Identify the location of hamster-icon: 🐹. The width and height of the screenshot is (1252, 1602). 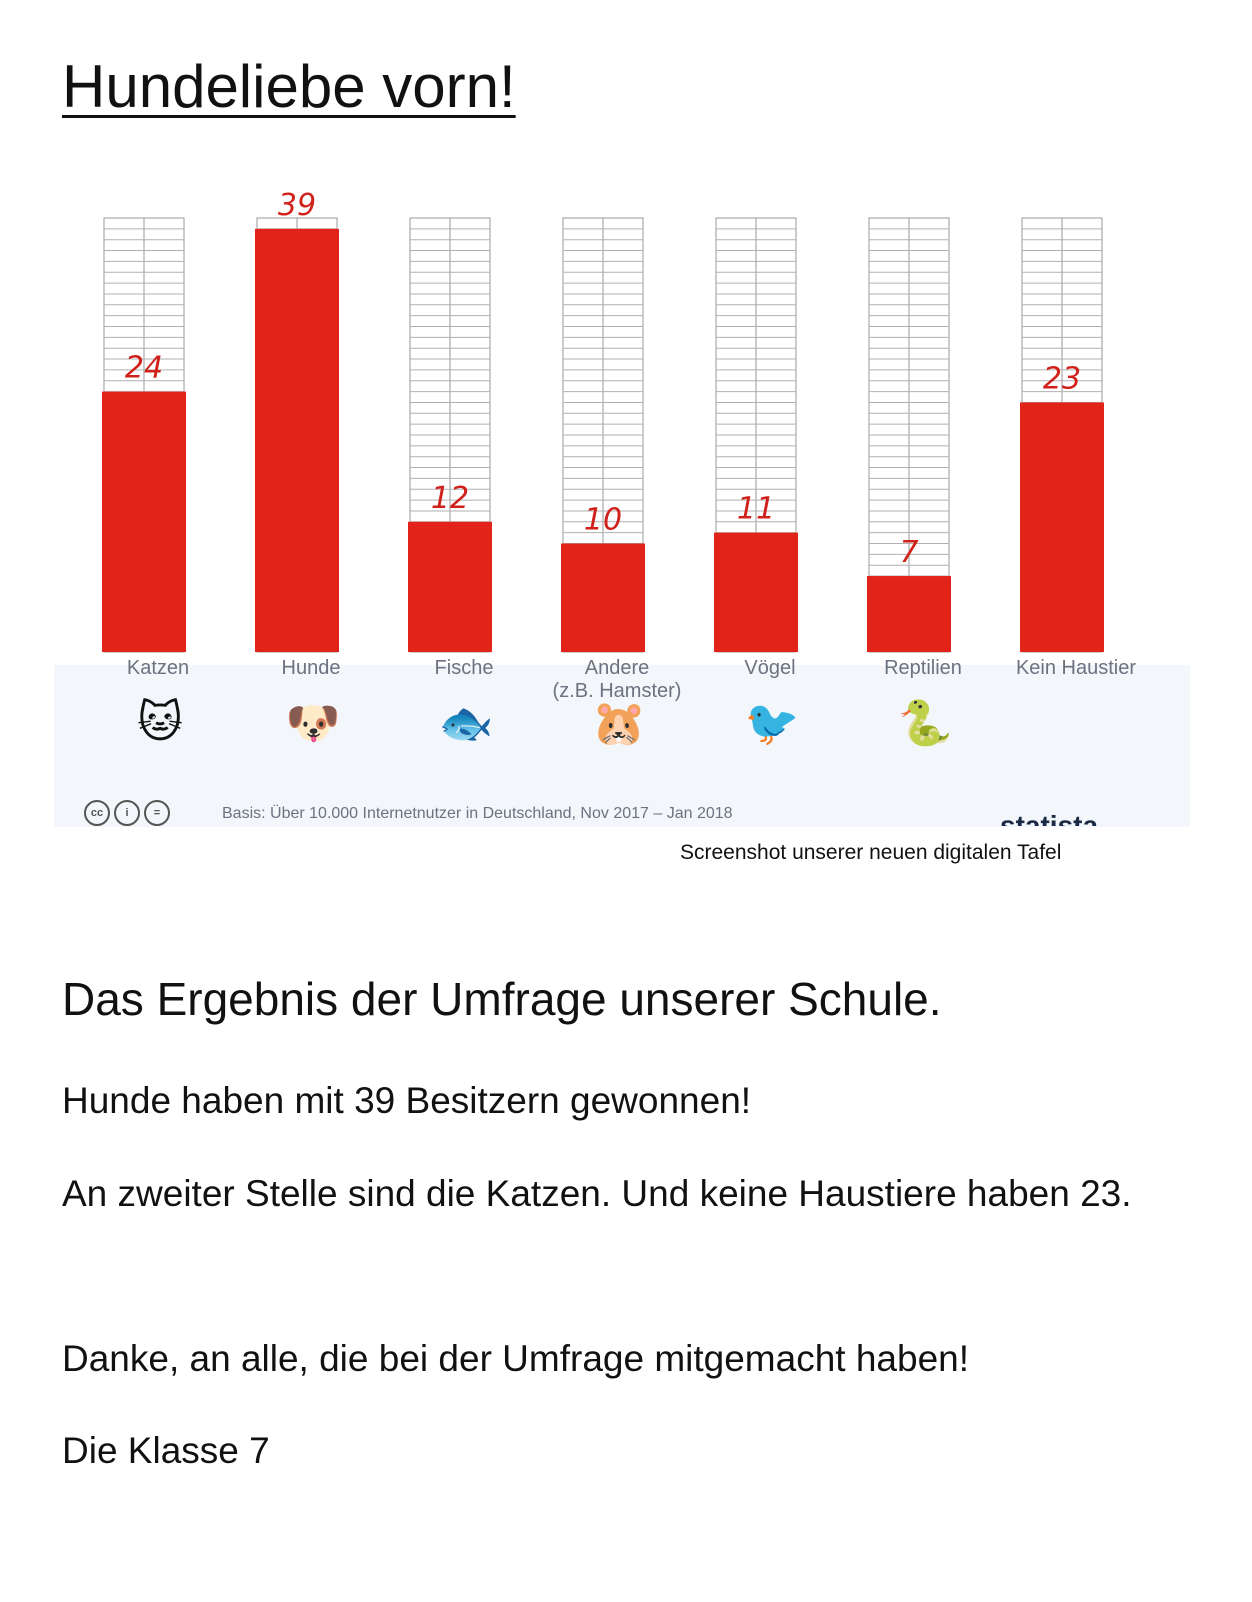
(619, 723).